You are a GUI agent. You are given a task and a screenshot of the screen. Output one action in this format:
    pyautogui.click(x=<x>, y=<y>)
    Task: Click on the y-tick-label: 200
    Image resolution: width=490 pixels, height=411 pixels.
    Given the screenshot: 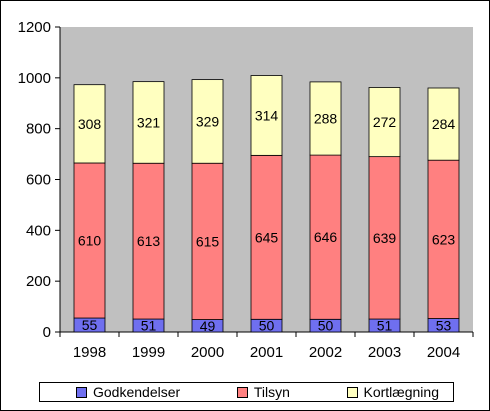 What is the action you would take?
    pyautogui.click(x=38, y=281)
    